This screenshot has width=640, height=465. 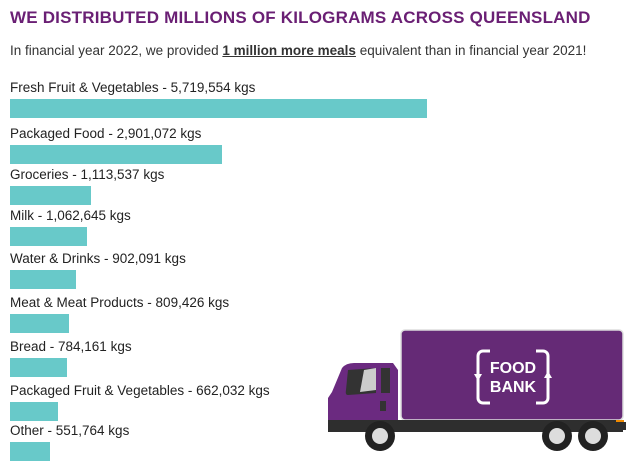 What do you see at coordinates (116, 50) in the screenshot?
I see `subtitle-text: In financial year 2022, we provided` at bounding box center [116, 50].